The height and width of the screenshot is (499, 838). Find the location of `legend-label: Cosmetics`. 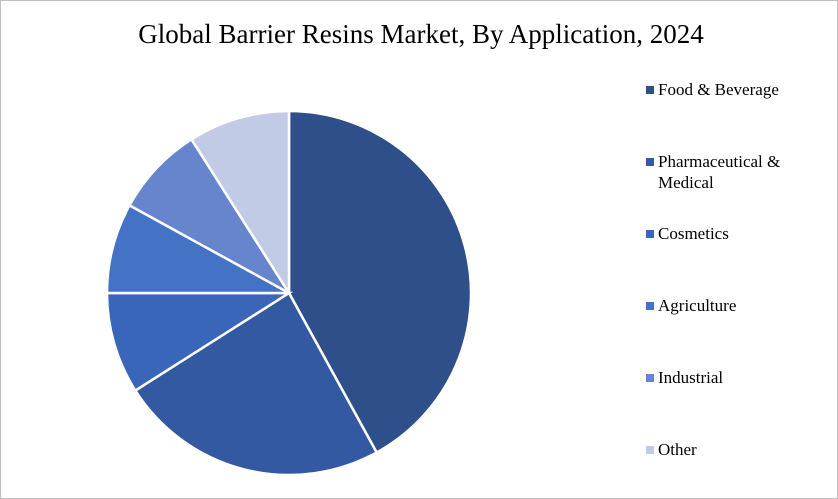

legend-label: Cosmetics is located at coordinates (693, 233).